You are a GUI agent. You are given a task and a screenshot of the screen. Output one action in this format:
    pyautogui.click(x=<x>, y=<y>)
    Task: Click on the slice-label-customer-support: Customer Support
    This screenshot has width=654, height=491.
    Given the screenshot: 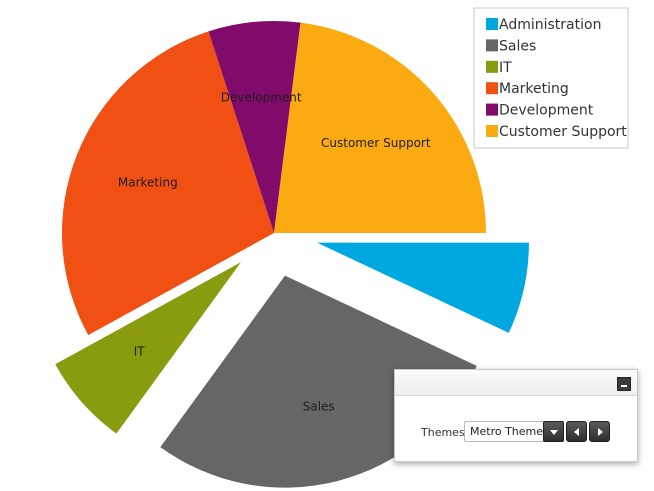 What is the action you would take?
    pyautogui.click(x=376, y=143)
    